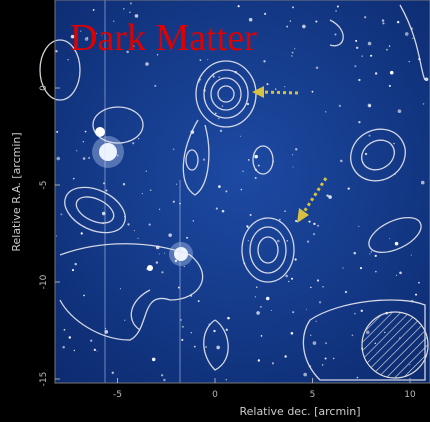 The image size is (430, 422). I want to click on y-tick-label: 0, so click(44, 88).